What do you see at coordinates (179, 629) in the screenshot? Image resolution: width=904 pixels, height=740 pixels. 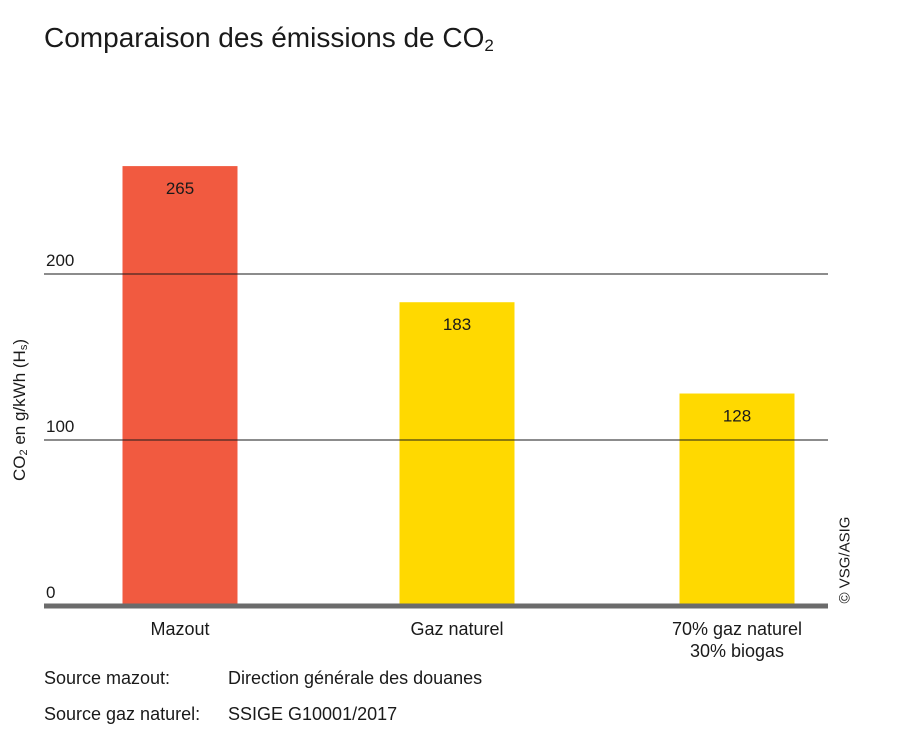 I see `x-tick-label: Mazout` at bounding box center [179, 629].